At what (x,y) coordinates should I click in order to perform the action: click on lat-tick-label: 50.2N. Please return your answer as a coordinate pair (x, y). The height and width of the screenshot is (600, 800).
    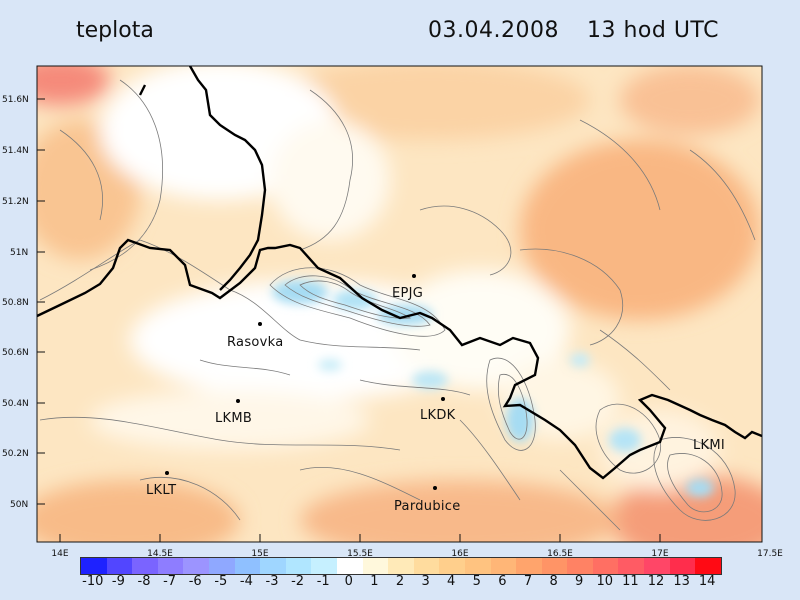
    Looking at the image, I should click on (15, 454).